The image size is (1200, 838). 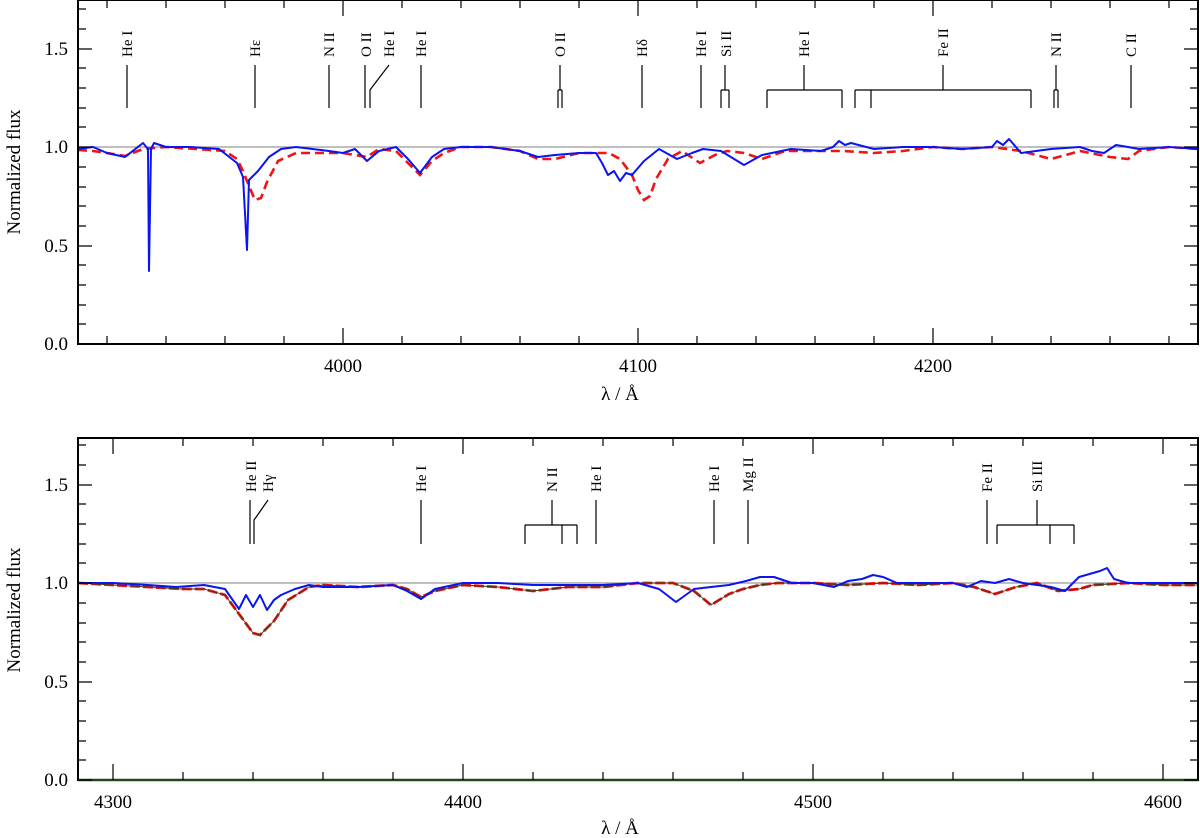 What do you see at coordinates (256, 48) in the screenshot?
I see `label-h-epsilon: Hε` at bounding box center [256, 48].